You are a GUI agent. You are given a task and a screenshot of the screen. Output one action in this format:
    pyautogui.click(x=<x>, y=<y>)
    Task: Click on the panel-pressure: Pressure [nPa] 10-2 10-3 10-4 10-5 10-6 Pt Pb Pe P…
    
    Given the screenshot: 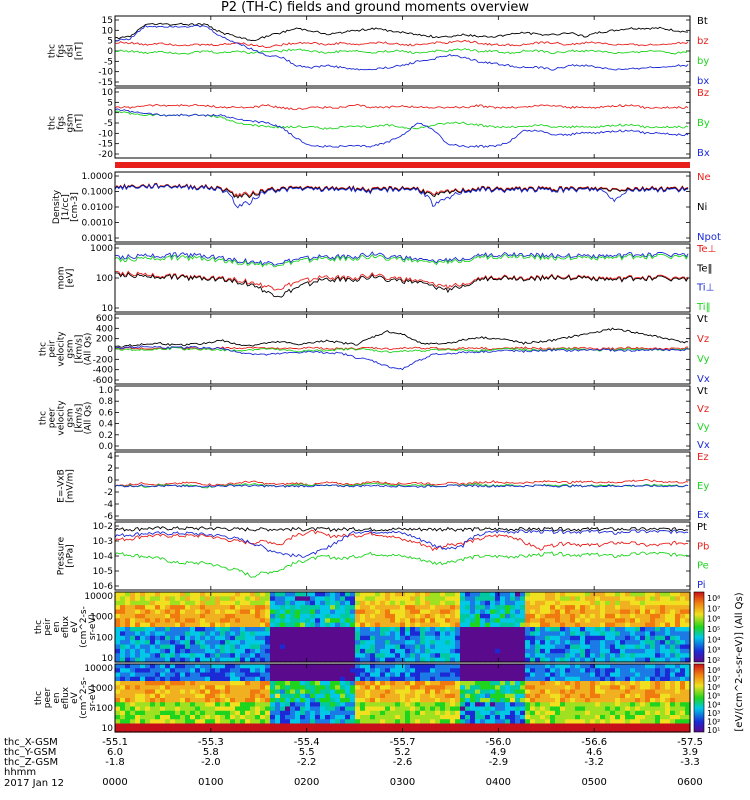 What is the action you would take?
    pyautogui.click(x=383, y=556)
    